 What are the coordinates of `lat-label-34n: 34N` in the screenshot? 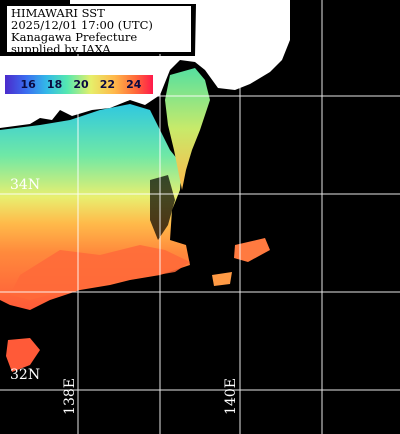 It's located at (25, 185).